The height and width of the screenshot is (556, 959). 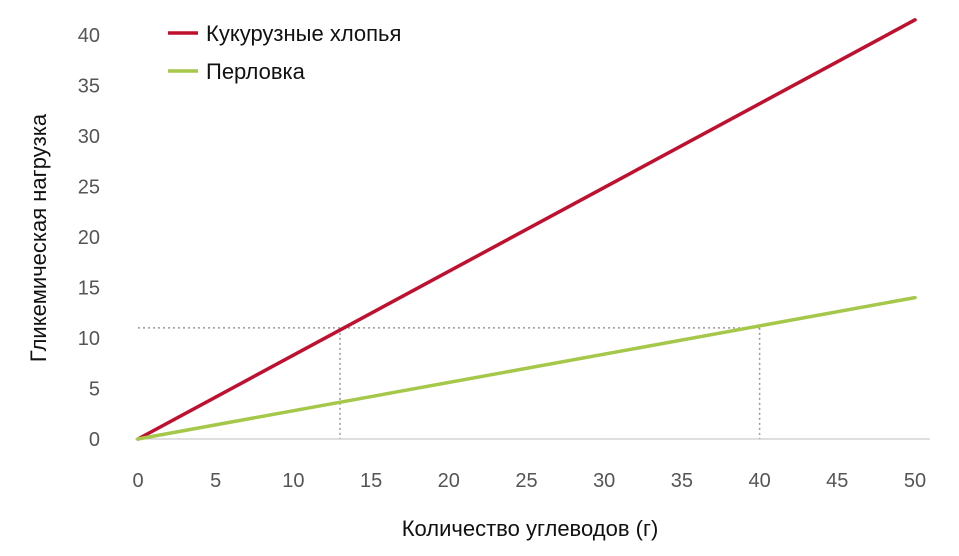 What do you see at coordinates (94, 390) in the screenshot?
I see `y-tick-label: 5` at bounding box center [94, 390].